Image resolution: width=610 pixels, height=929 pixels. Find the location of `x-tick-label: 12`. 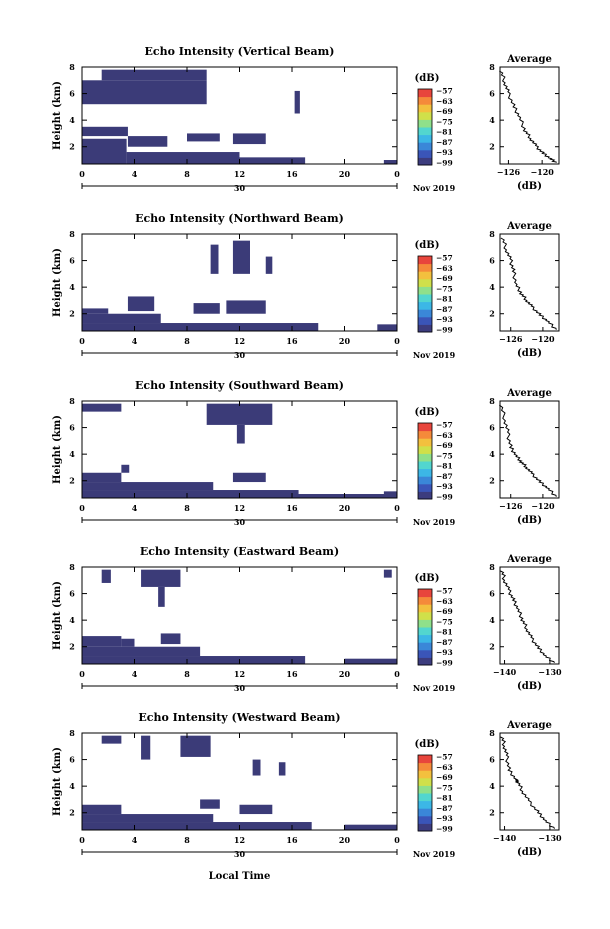

x-tick-label: 12 is located at coordinates (239, 341).